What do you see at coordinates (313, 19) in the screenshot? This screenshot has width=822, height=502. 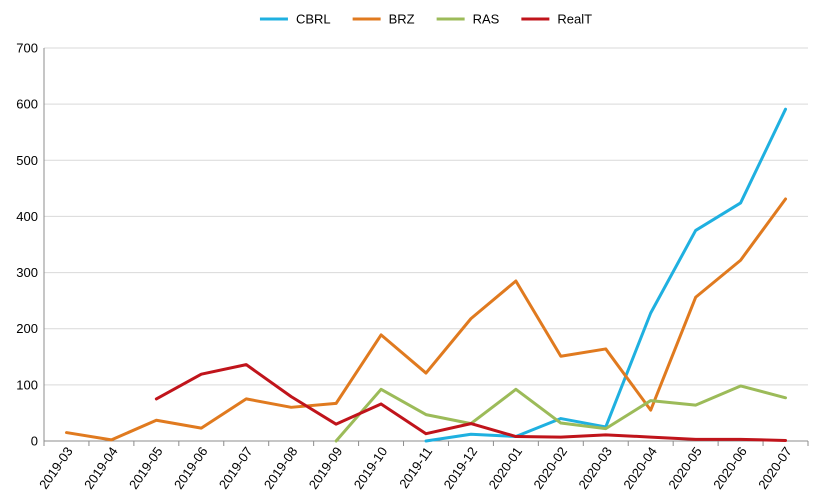 I see `legend-label: CBRL` at bounding box center [313, 19].